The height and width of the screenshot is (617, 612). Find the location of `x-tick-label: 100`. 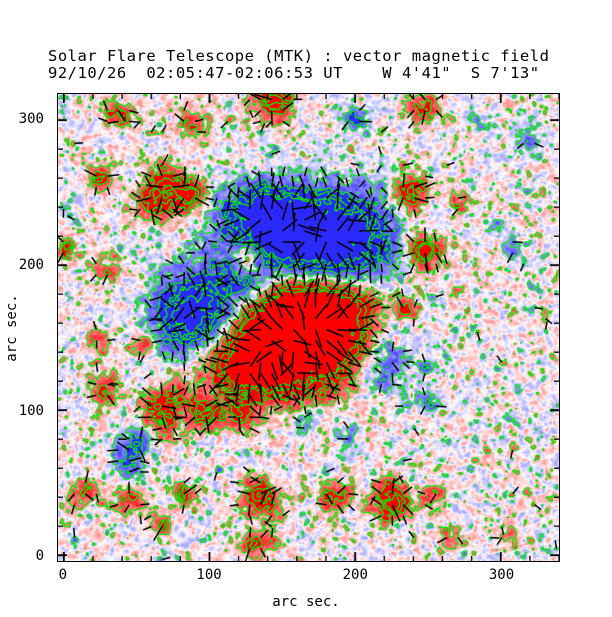

x-tick-label: 100 is located at coordinates (209, 575).